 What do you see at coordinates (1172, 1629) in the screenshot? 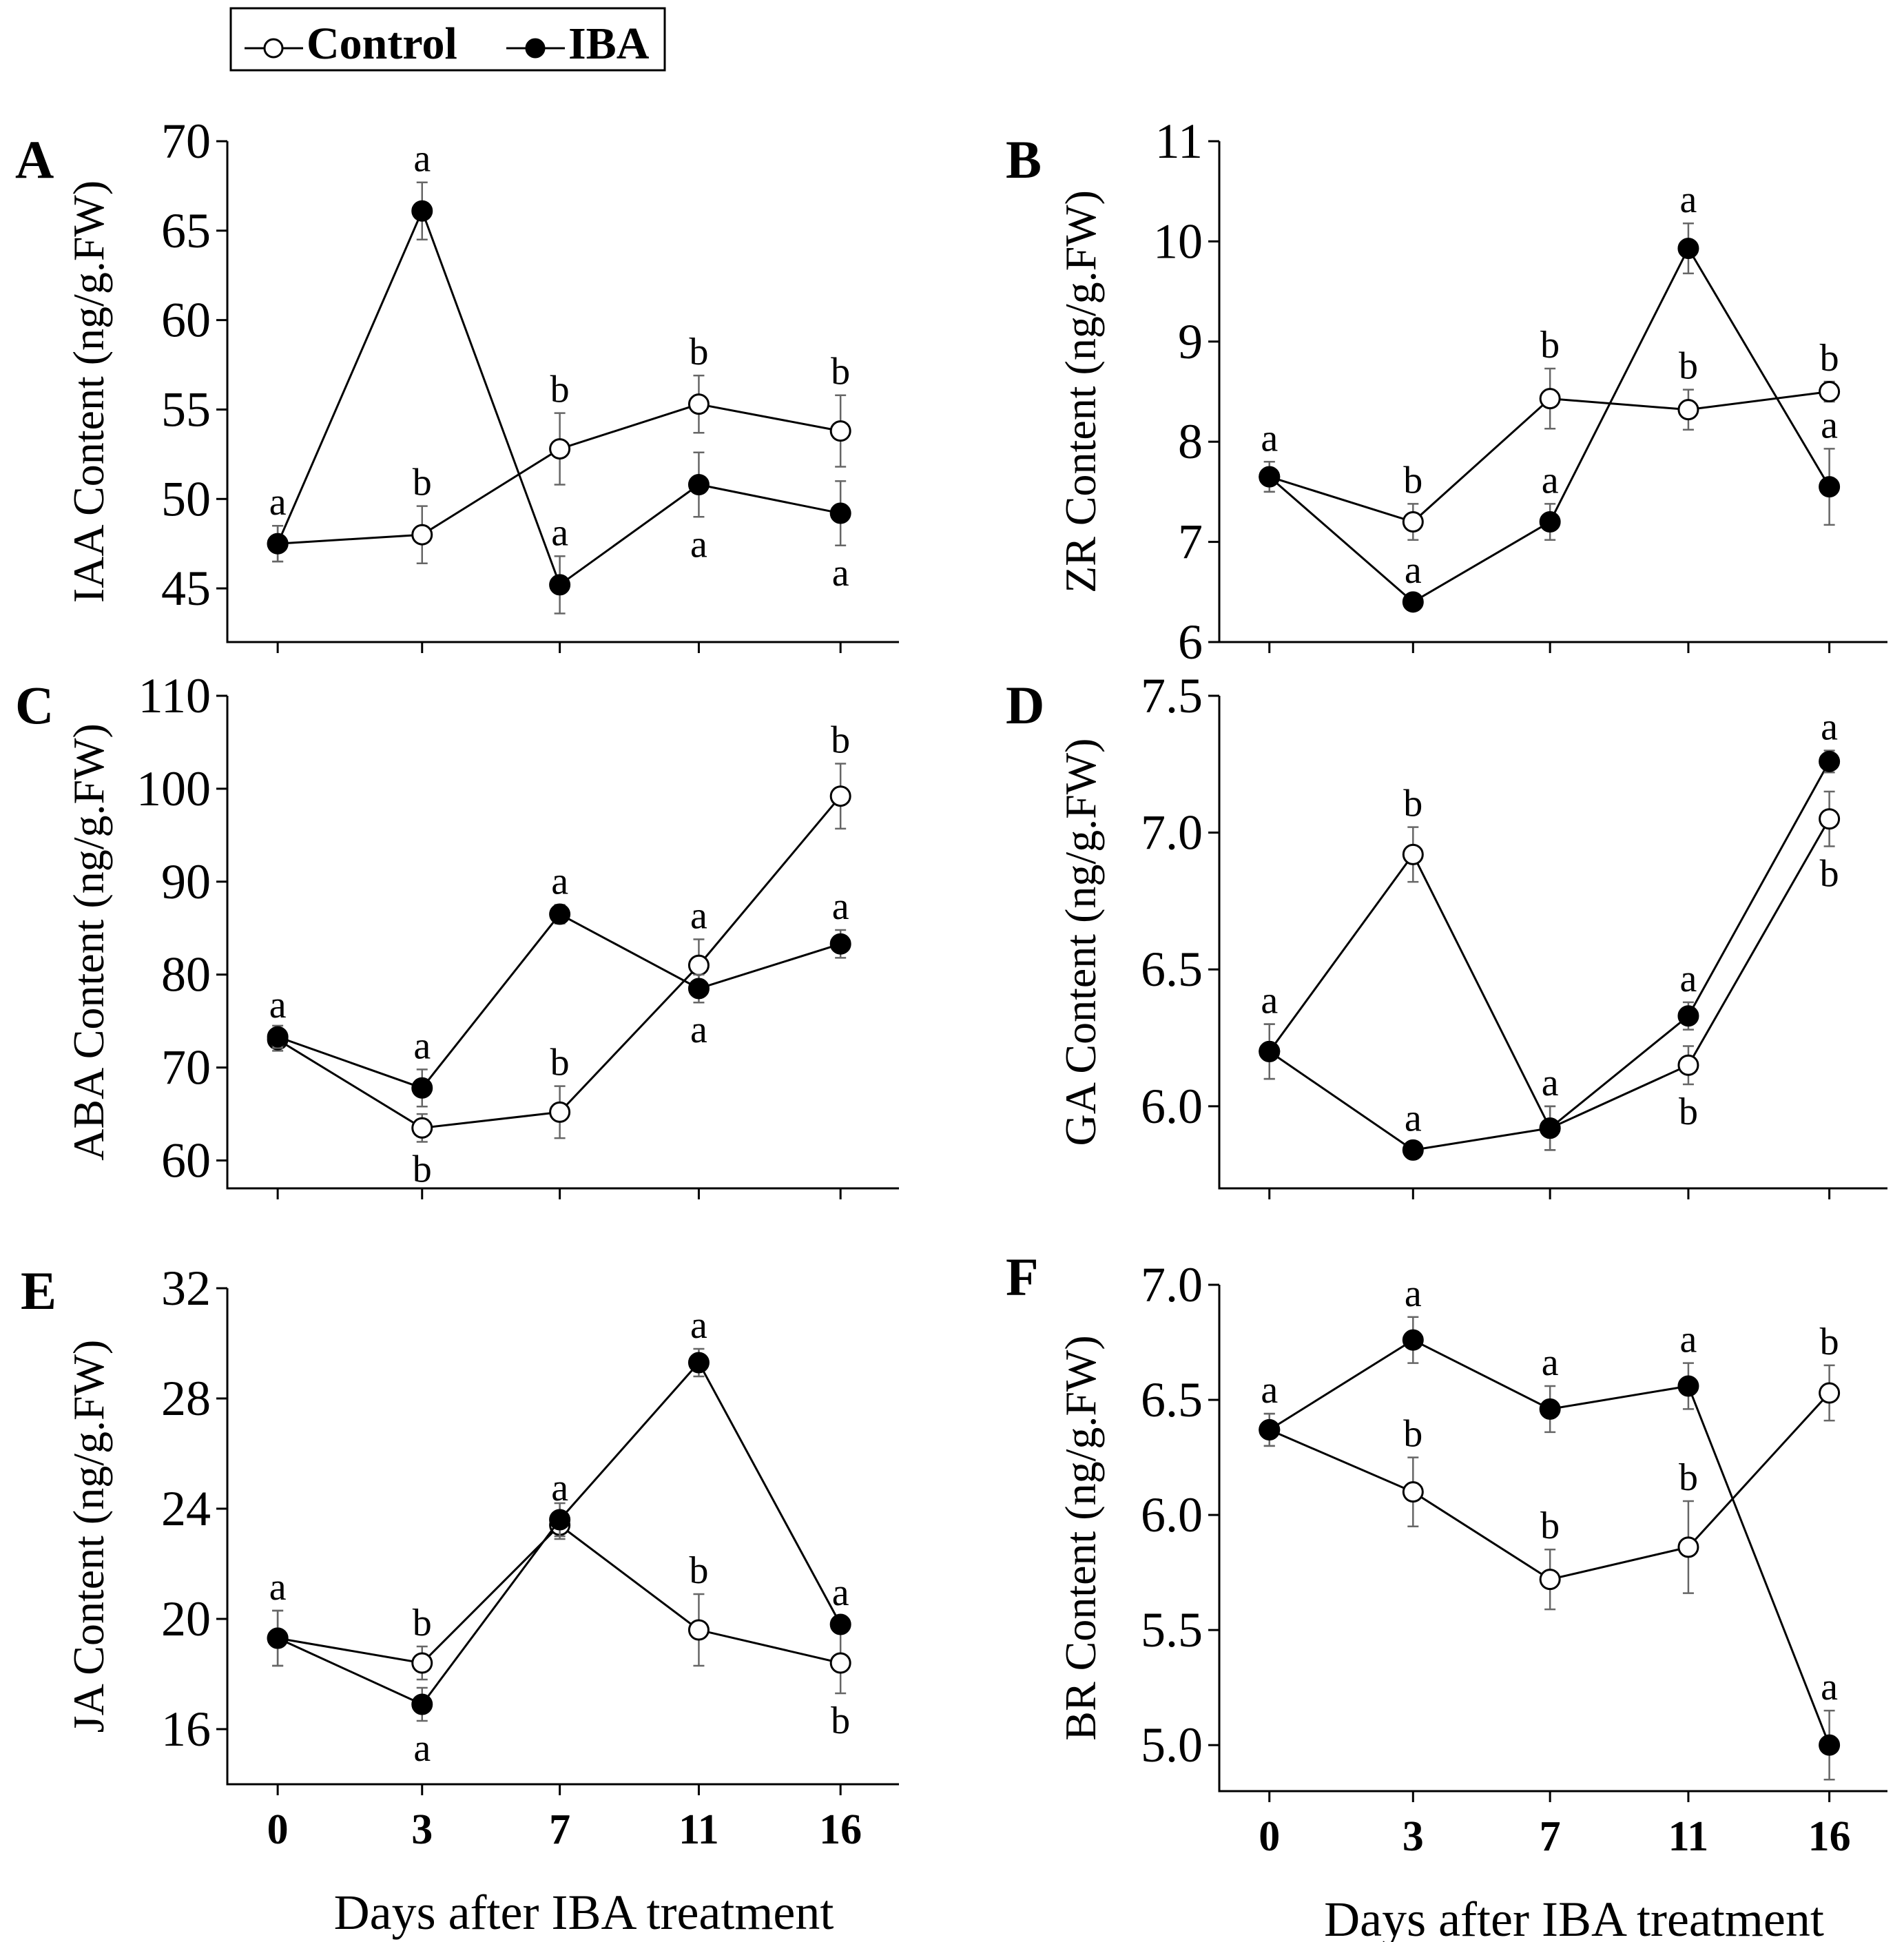
I see `y-tick-label: 5.5` at bounding box center [1172, 1629].